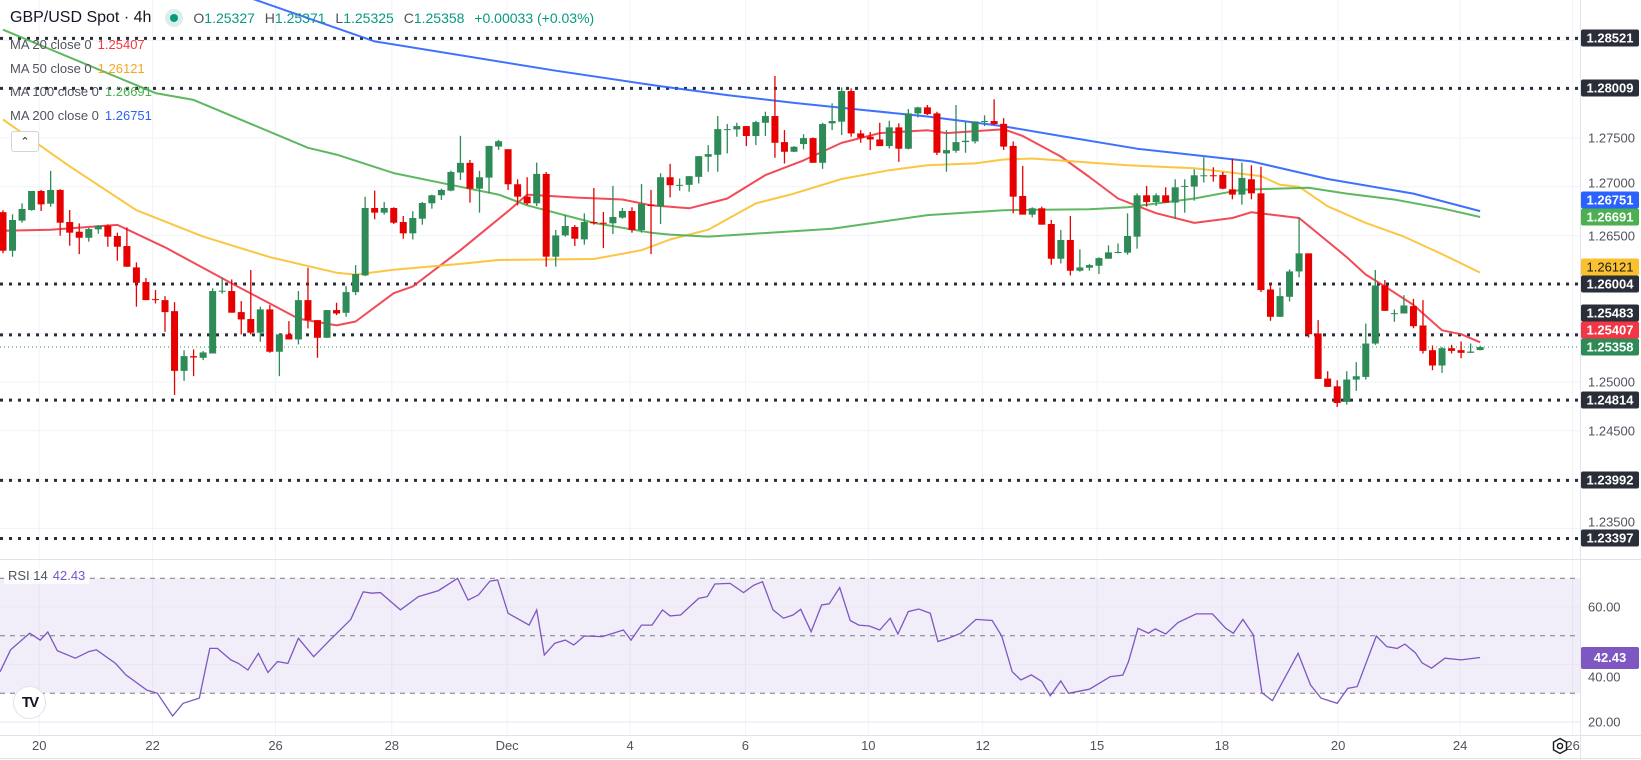 This screenshot has height=760, width=1641. Describe the element at coordinates (745, 745) in the screenshot. I see `time-tick-label: 6` at that location.